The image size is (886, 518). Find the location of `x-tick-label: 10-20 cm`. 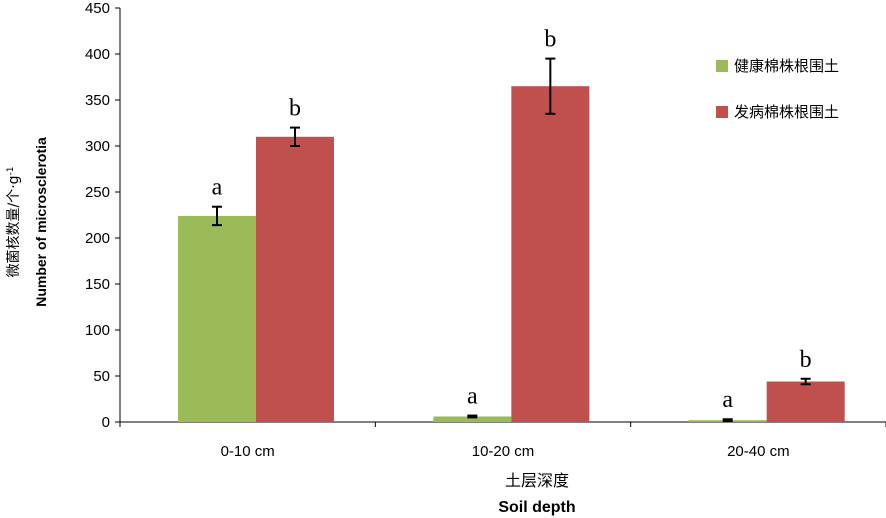

x-tick-label: 10-20 cm is located at coordinates (503, 451).